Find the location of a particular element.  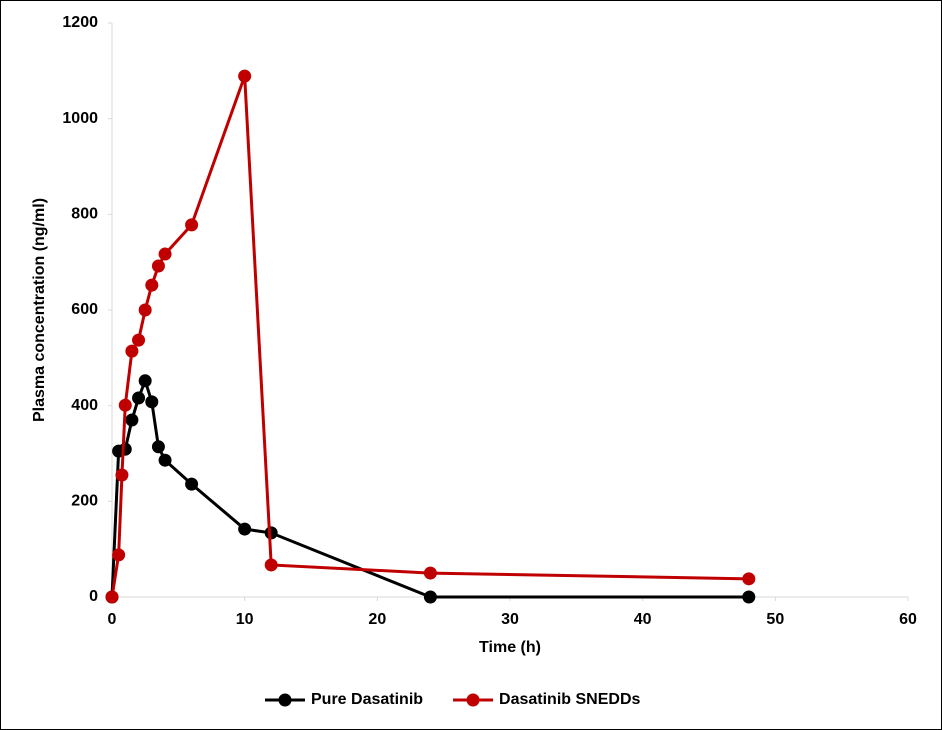

y-tick-label: 1000 is located at coordinates (80, 118).